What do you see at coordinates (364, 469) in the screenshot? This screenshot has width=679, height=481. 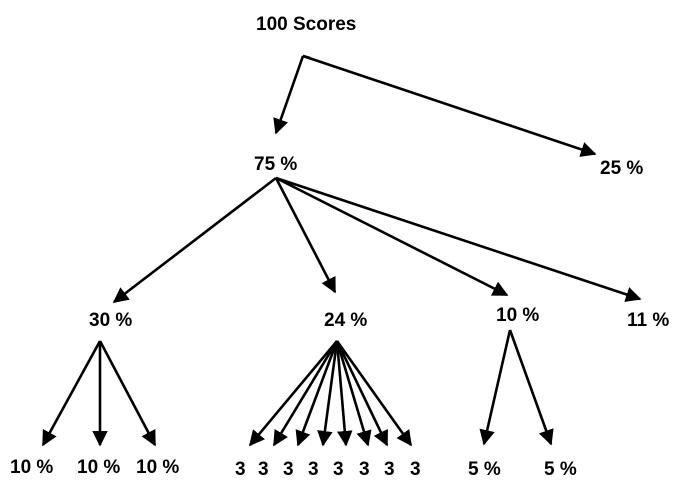 I see `leaf-24-6-label: 3` at bounding box center [364, 469].